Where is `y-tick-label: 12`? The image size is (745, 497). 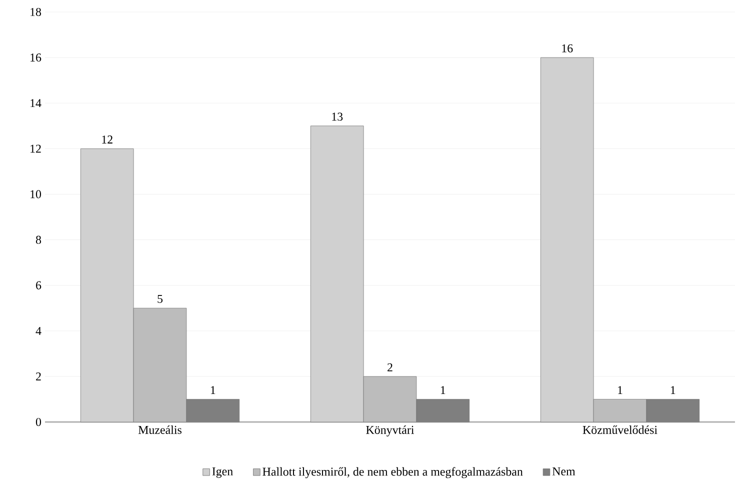
y-tick-label: 12 is located at coordinates (35, 148).